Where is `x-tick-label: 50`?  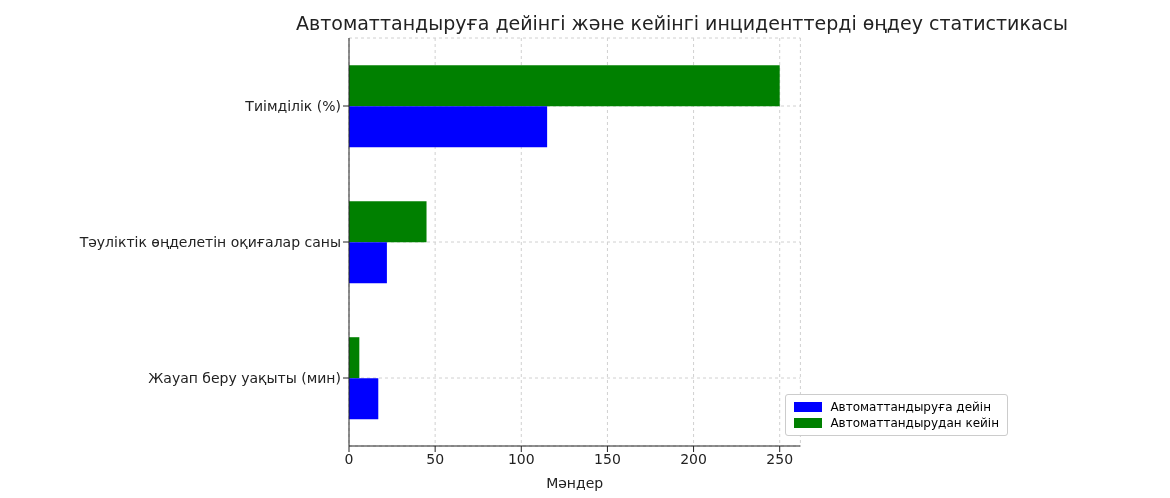 x-tick-label: 50 is located at coordinates (435, 458).